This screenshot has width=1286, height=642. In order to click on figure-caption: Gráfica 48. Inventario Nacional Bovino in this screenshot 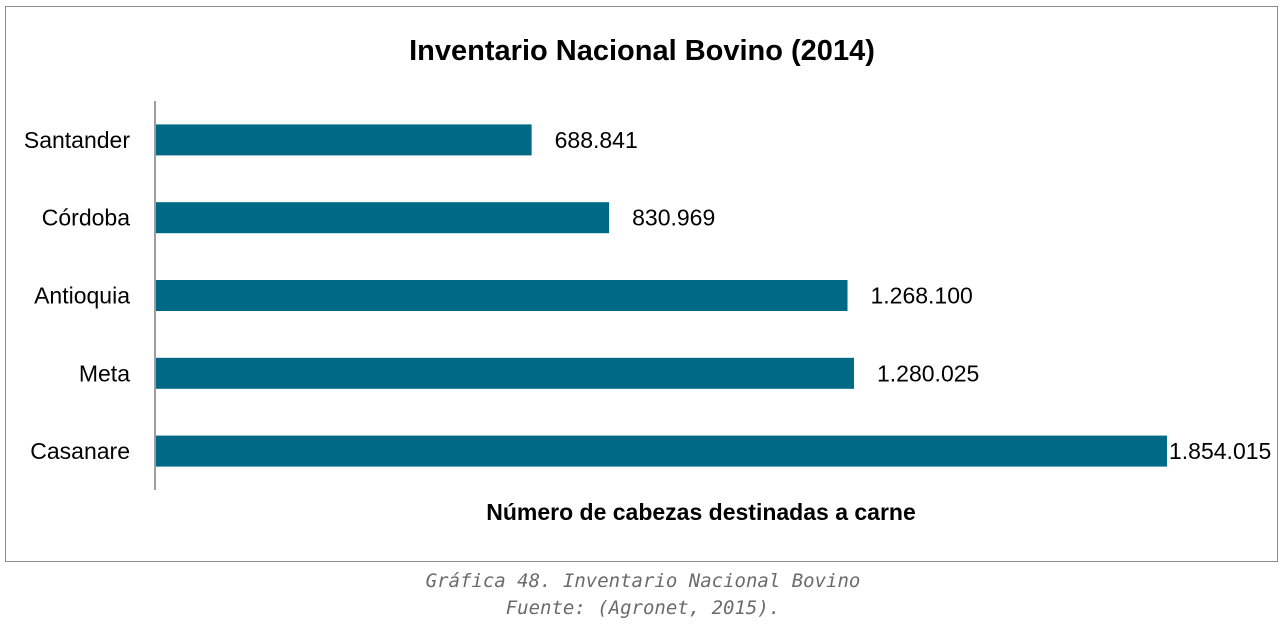, I will do `click(643, 581)`.